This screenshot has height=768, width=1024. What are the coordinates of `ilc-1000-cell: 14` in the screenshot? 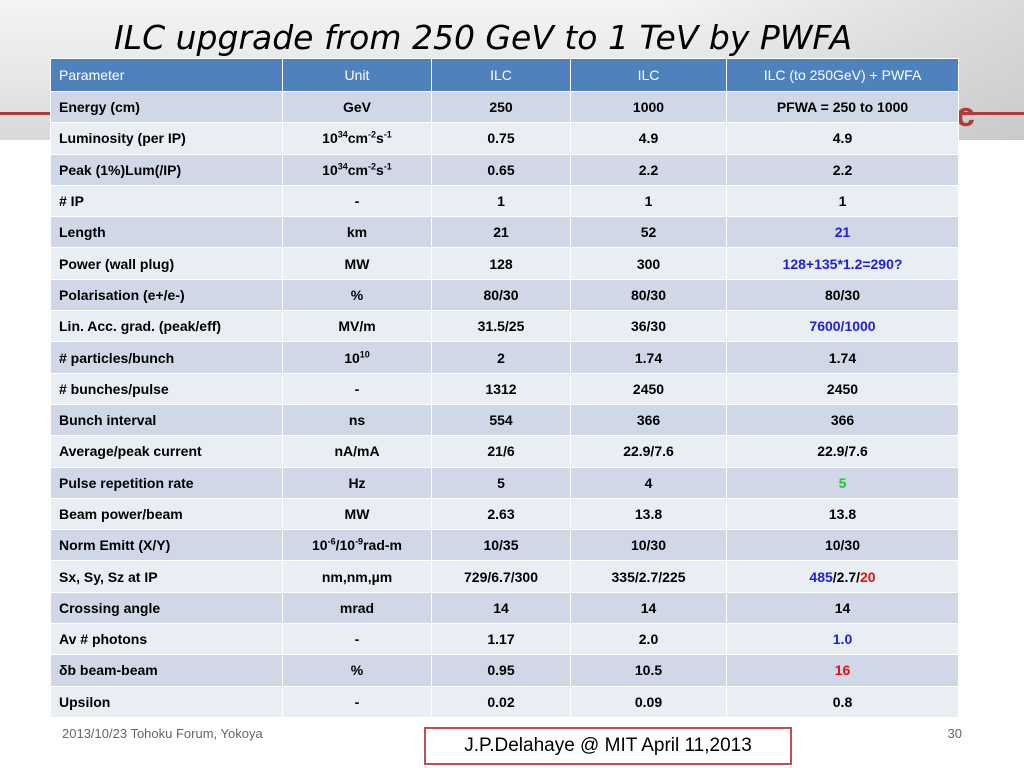 It's located at (648, 608).